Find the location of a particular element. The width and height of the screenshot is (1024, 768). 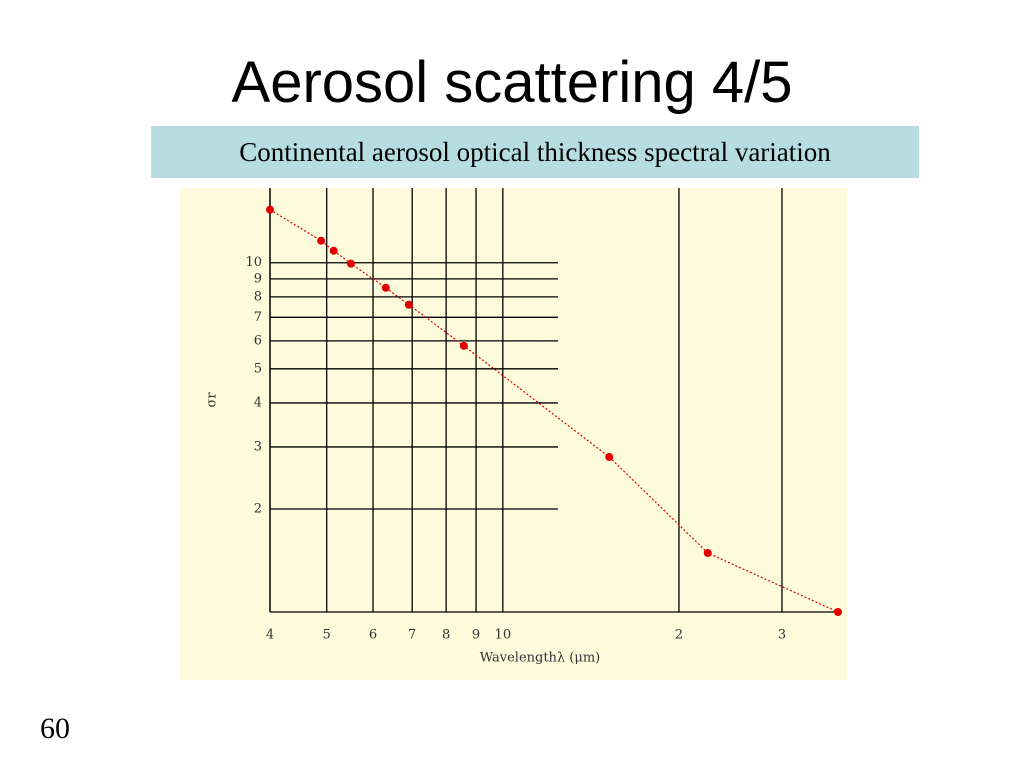

x-axis-label: Wavelengthλ (μm) is located at coordinates (540, 658).